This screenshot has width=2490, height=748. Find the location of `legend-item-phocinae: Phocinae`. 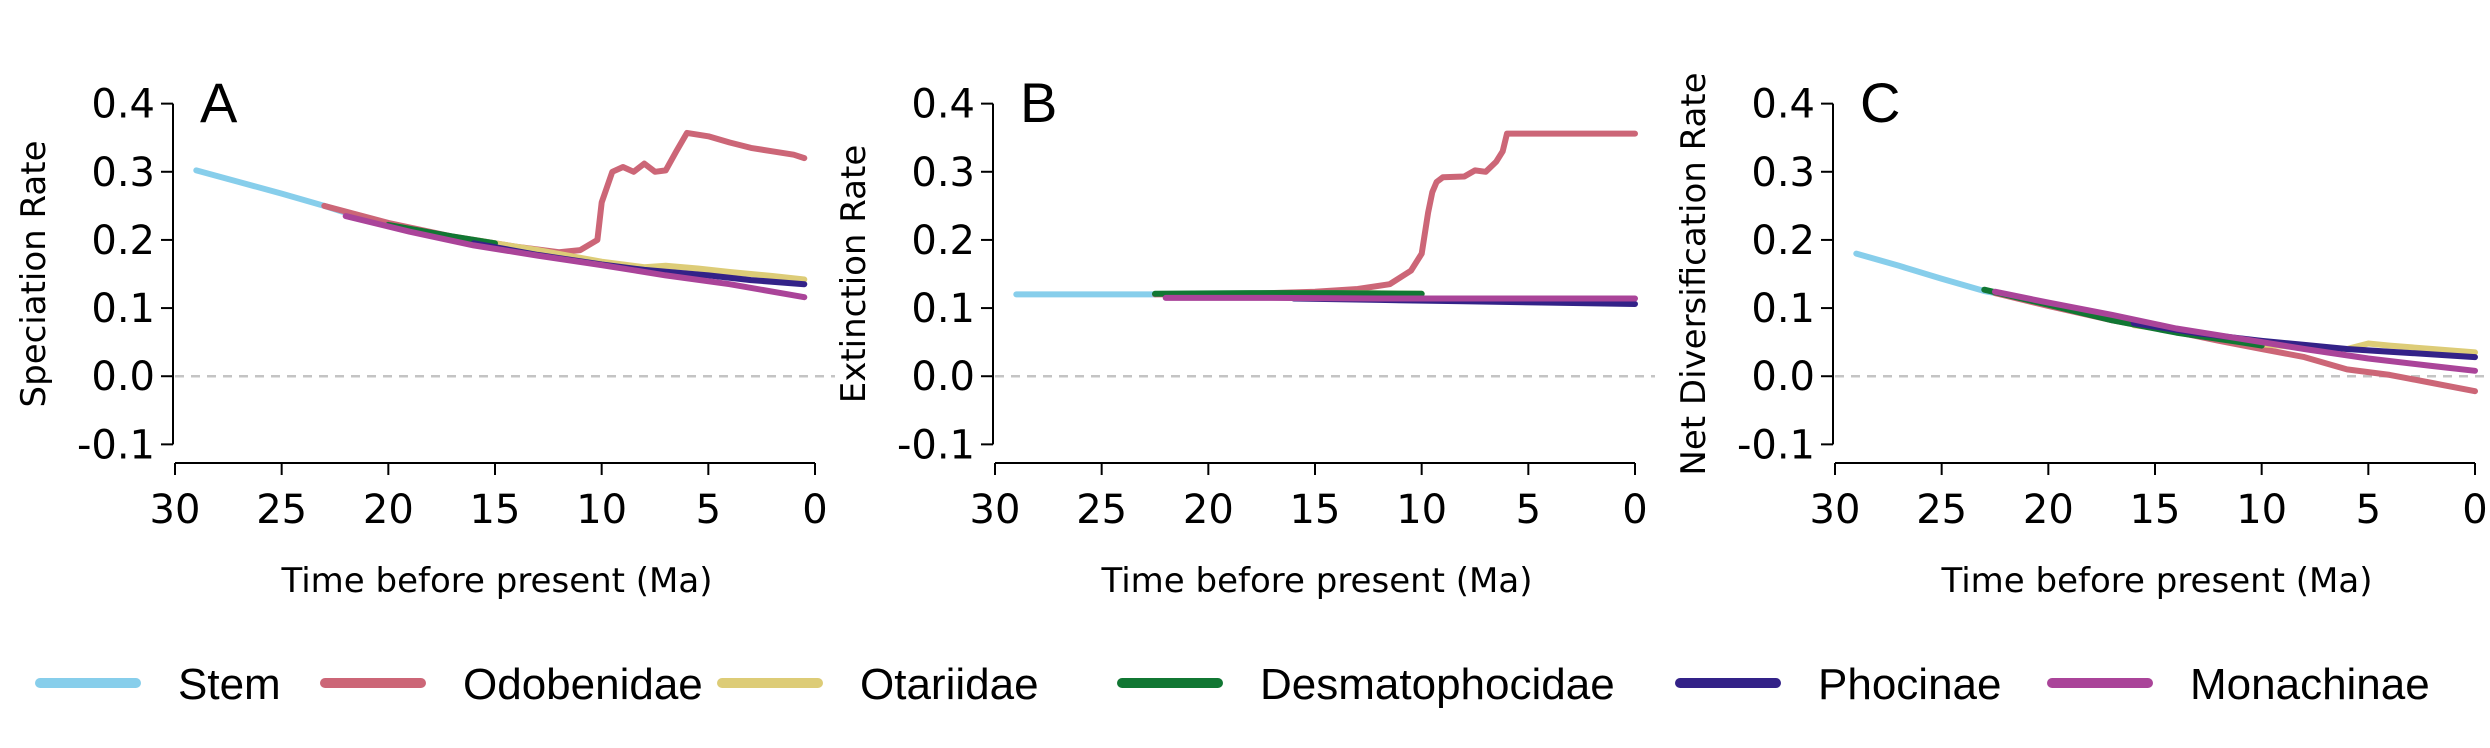

legend-item-phocinae: Phocinae is located at coordinates (1838, 684).